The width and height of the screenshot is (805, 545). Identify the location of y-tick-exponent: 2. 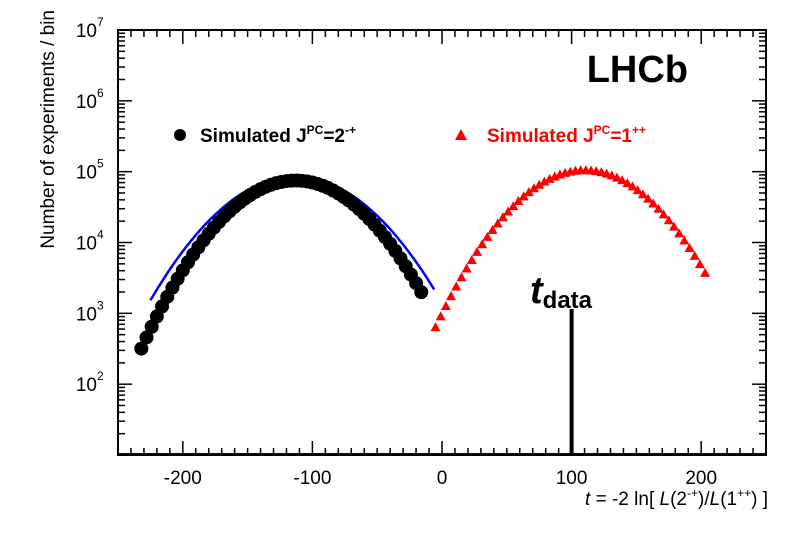
(100, 376).